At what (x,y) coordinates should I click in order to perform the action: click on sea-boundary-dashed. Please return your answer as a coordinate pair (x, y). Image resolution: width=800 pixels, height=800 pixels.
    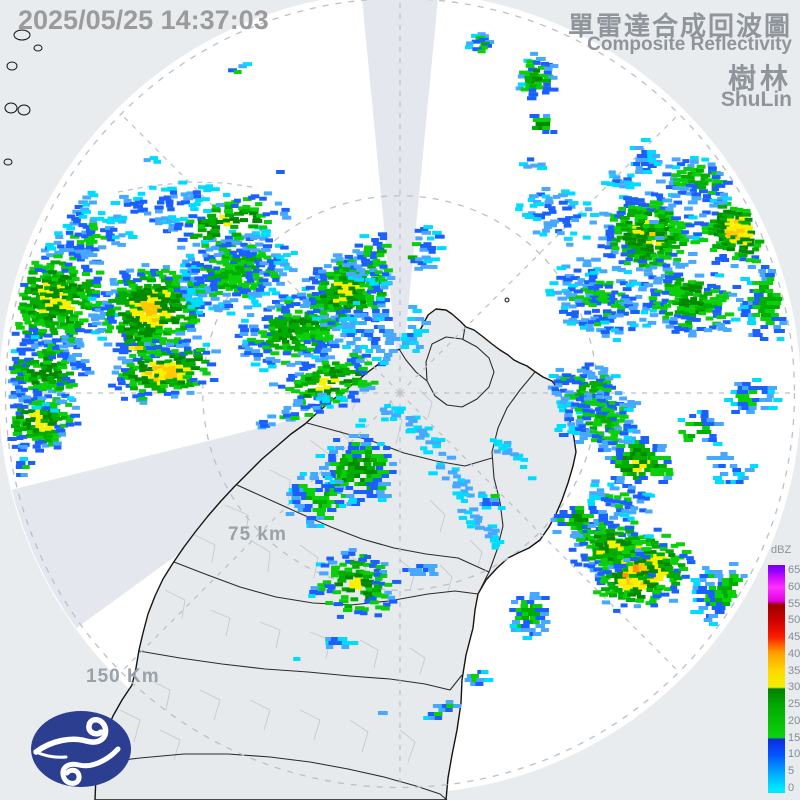
    Looking at the image, I should click on (185, 187).